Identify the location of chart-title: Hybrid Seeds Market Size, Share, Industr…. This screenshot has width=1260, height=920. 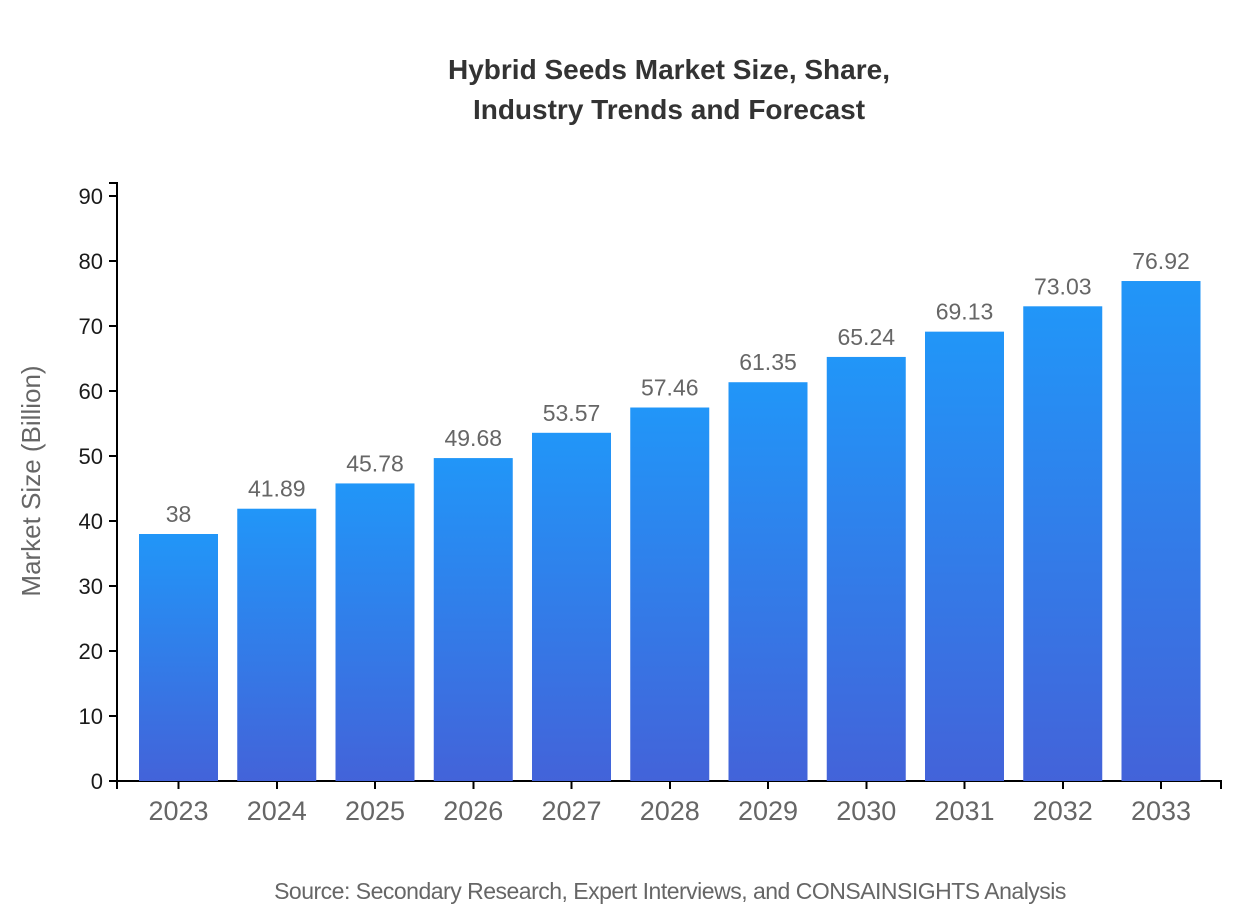
(669, 90).